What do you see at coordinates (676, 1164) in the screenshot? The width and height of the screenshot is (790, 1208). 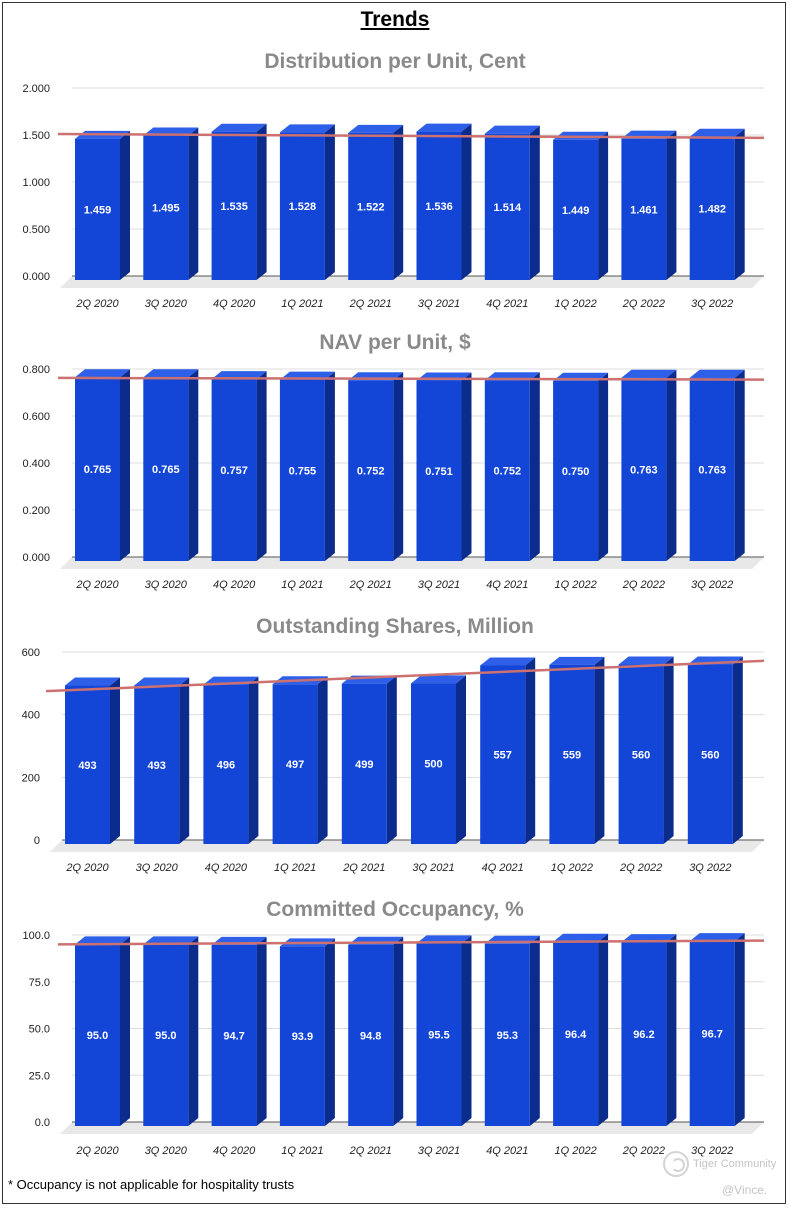 I see `tiger-logo-icon` at bounding box center [676, 1164].